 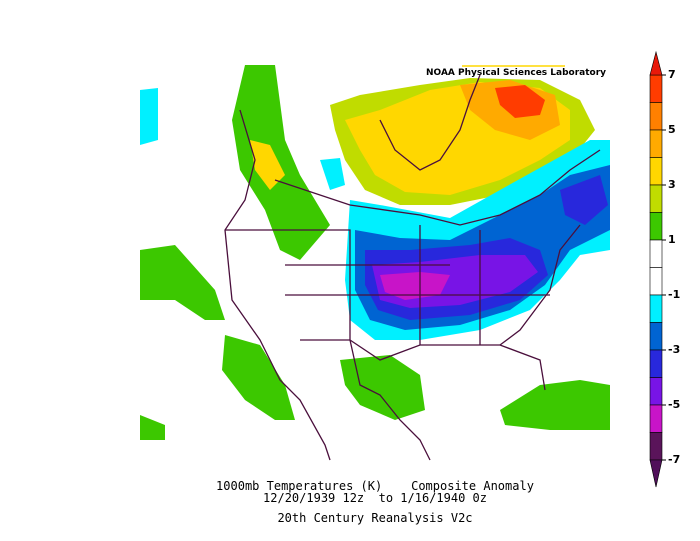 I want to click on yellow-area, so click(x=267, y=165).